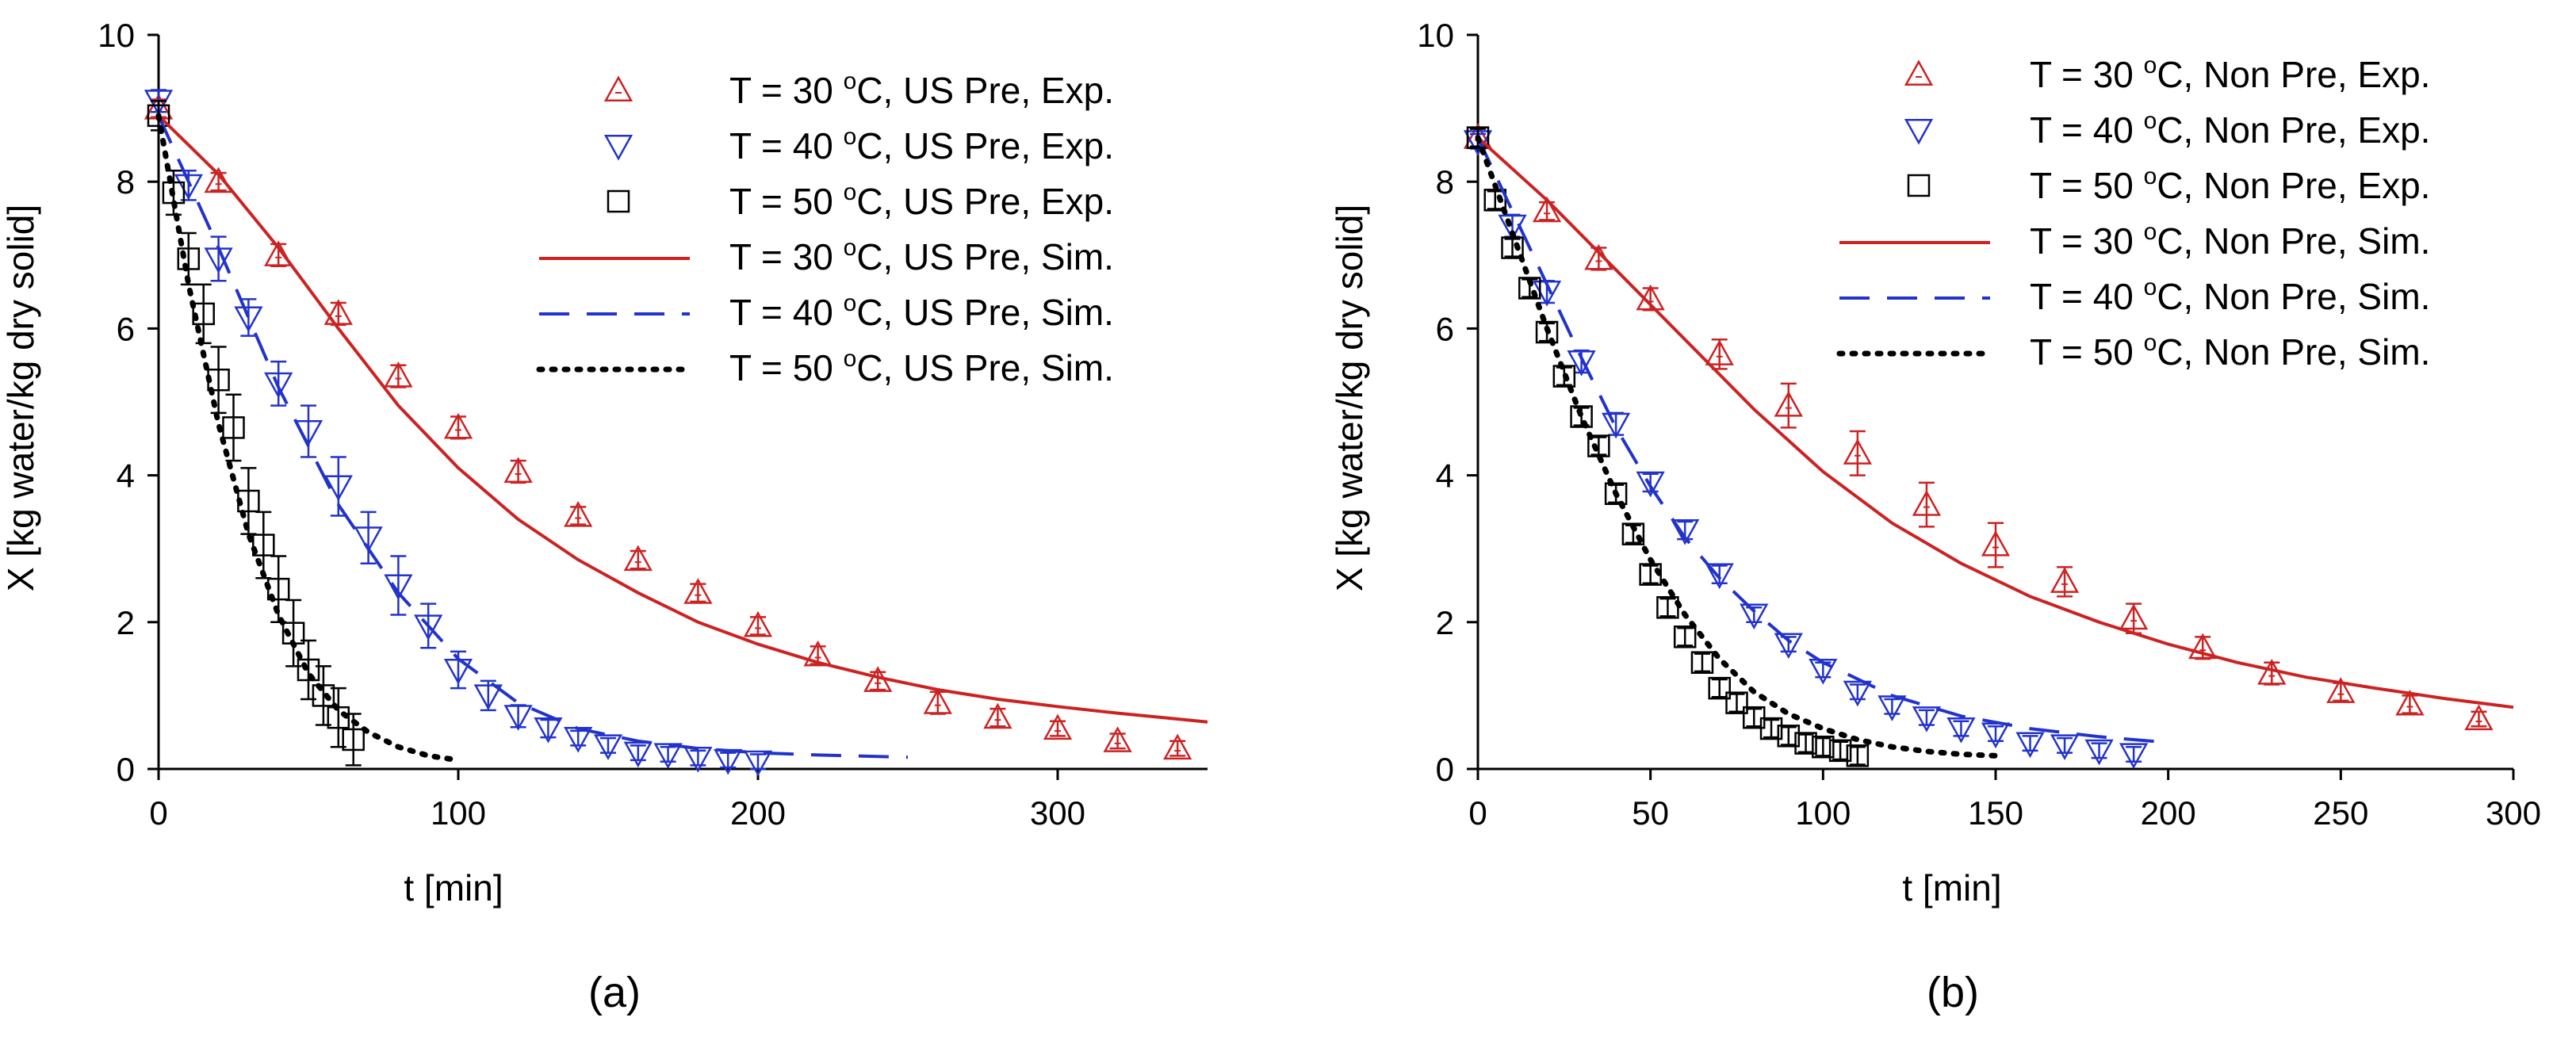 The image size is (2576, 1048). Describe the element at coordinates (158, 813) in the screenshot. I see `panel-a-xtick-label: 0` at that location.